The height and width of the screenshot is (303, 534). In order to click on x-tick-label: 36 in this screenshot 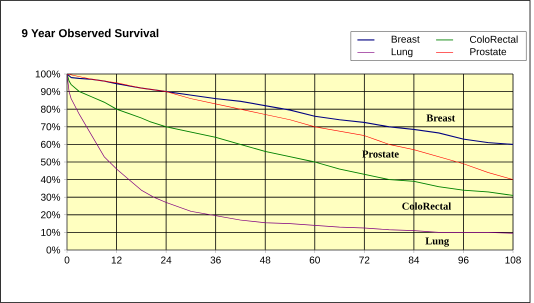, I will do `click(215, 260)`.